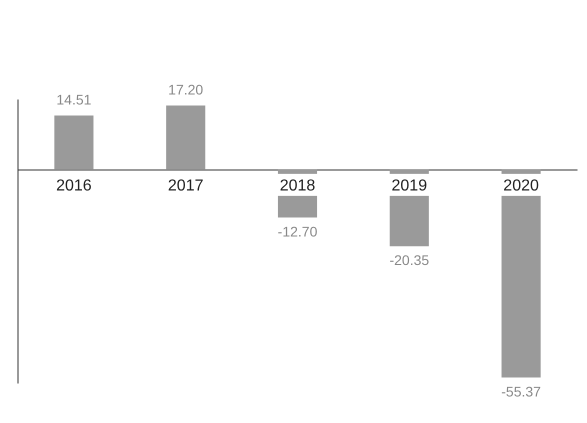 The width and height of the screenshot is (587, 423). I want to click on data-label: -12.70, so click(298, 231).